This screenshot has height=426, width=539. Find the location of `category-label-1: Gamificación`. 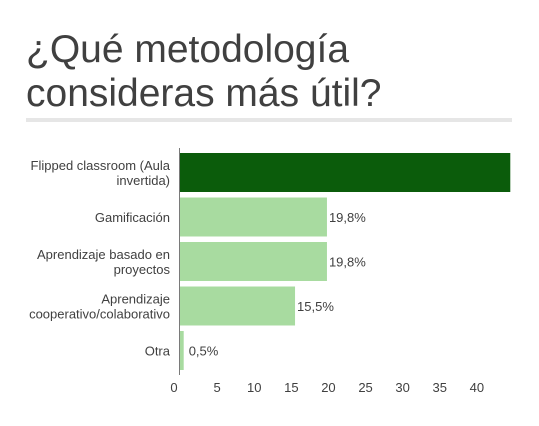

category-label-1: Gamificación is located at coordinates (132, 217).